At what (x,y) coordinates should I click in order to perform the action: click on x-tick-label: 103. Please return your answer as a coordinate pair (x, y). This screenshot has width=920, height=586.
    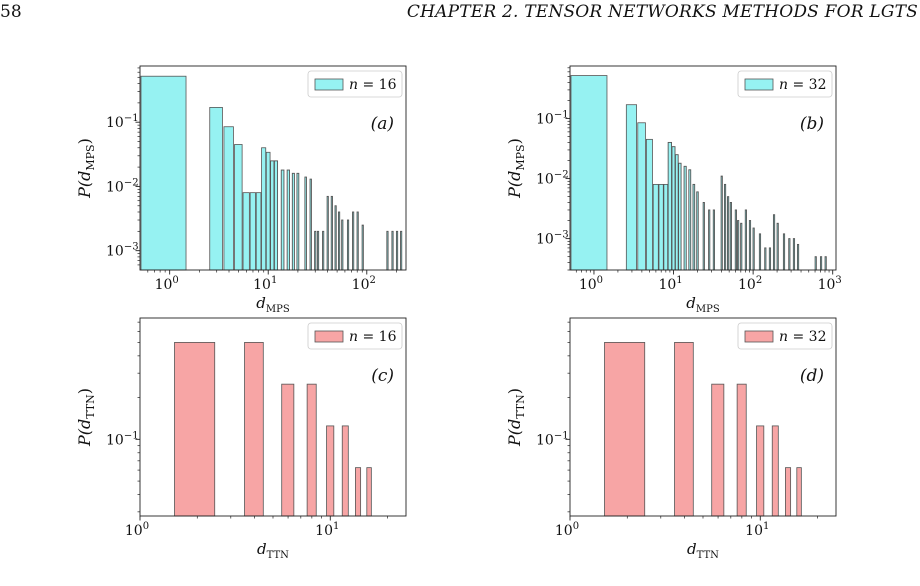
    Looking at the image, I should click on (830, 284).